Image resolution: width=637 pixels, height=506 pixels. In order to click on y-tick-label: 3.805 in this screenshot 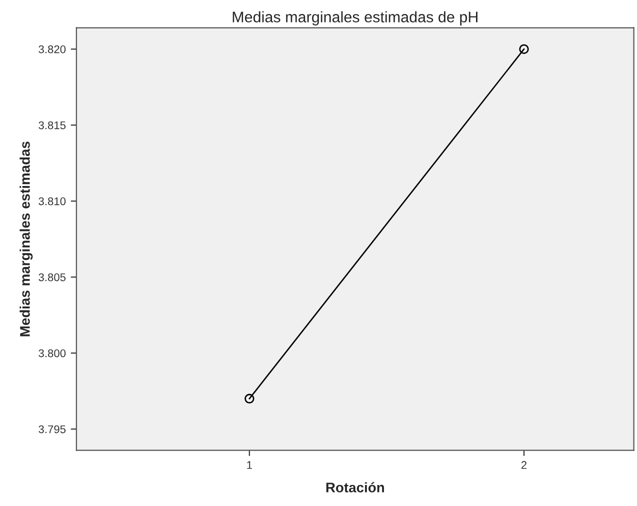, I will do `click(52, 277)`.